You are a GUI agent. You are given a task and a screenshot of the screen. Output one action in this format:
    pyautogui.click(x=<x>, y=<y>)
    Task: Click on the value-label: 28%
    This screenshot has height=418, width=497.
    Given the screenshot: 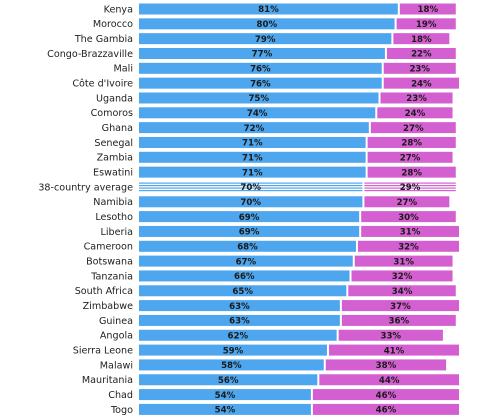 What is the action you would take?
    pyautogui.click(x=411, y=173)
    